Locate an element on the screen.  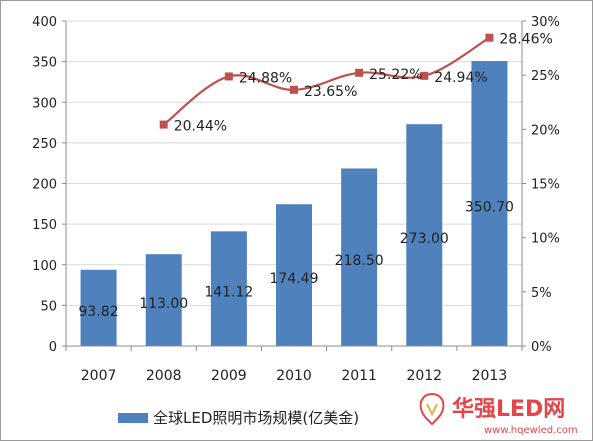
bar-data-label: 174.49 is located at coordinates (294, 279).